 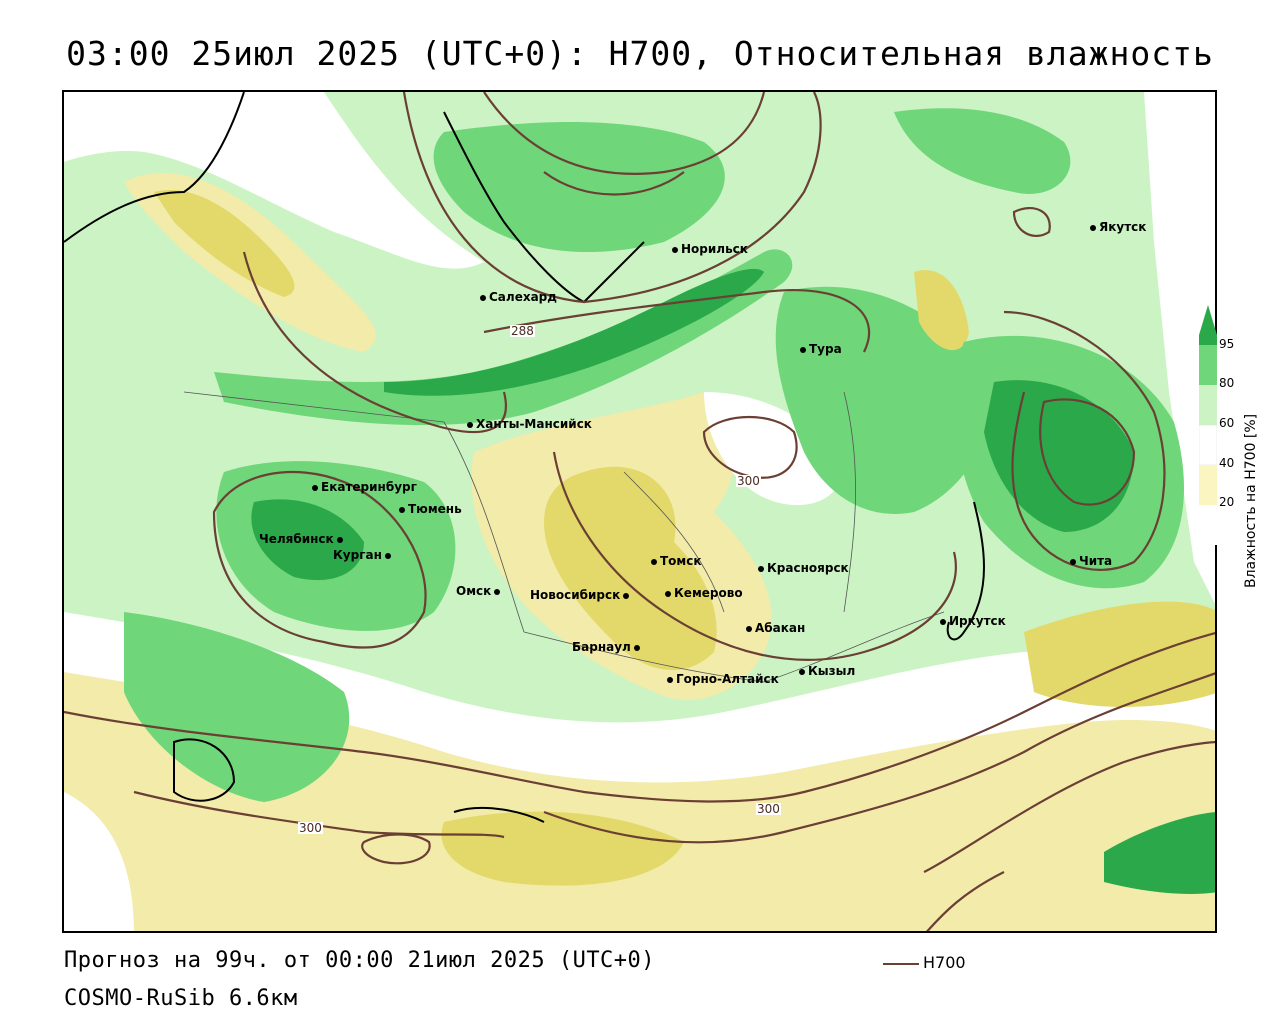 I want to click on city-tura: Тура, so click(x=821, y=349).